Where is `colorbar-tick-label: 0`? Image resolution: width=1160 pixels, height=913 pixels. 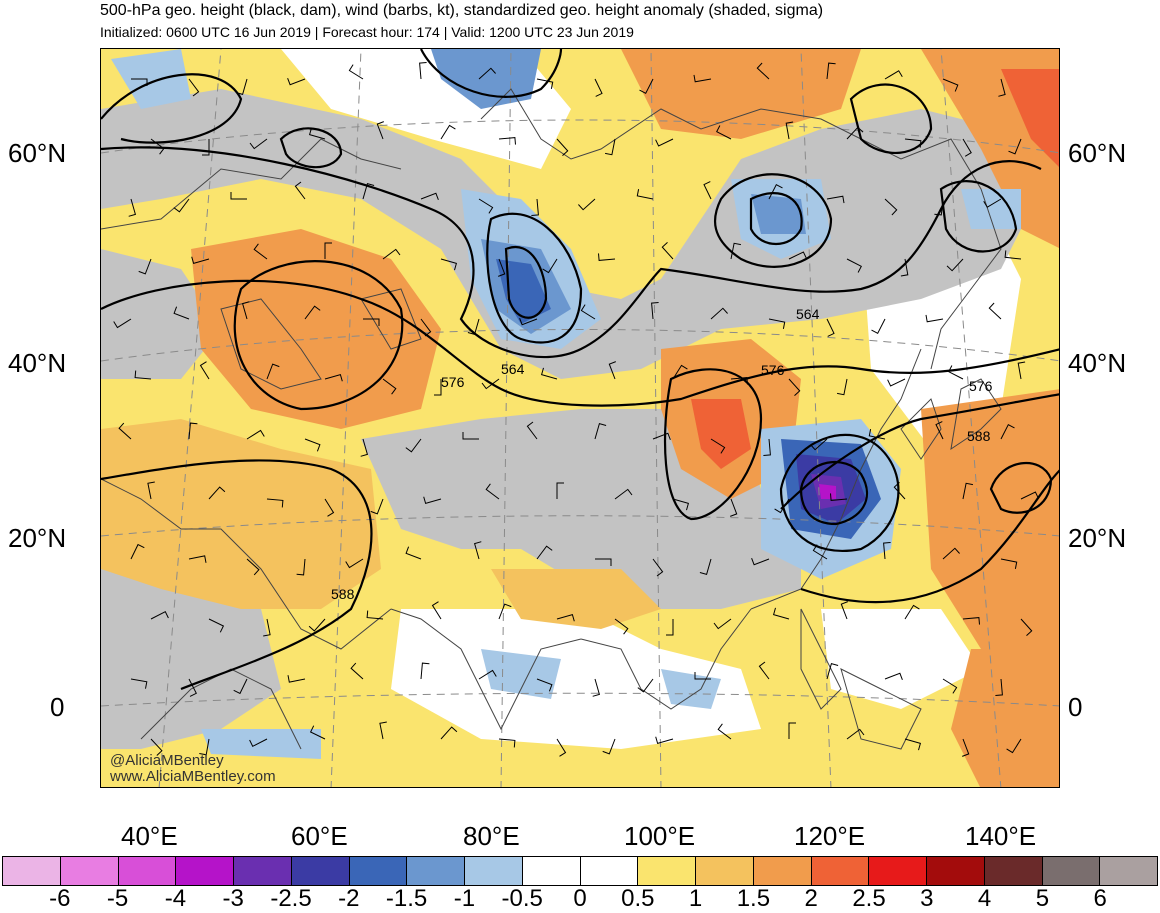 colorbar-tick-label: 0 is located at coordinates (580, 898).